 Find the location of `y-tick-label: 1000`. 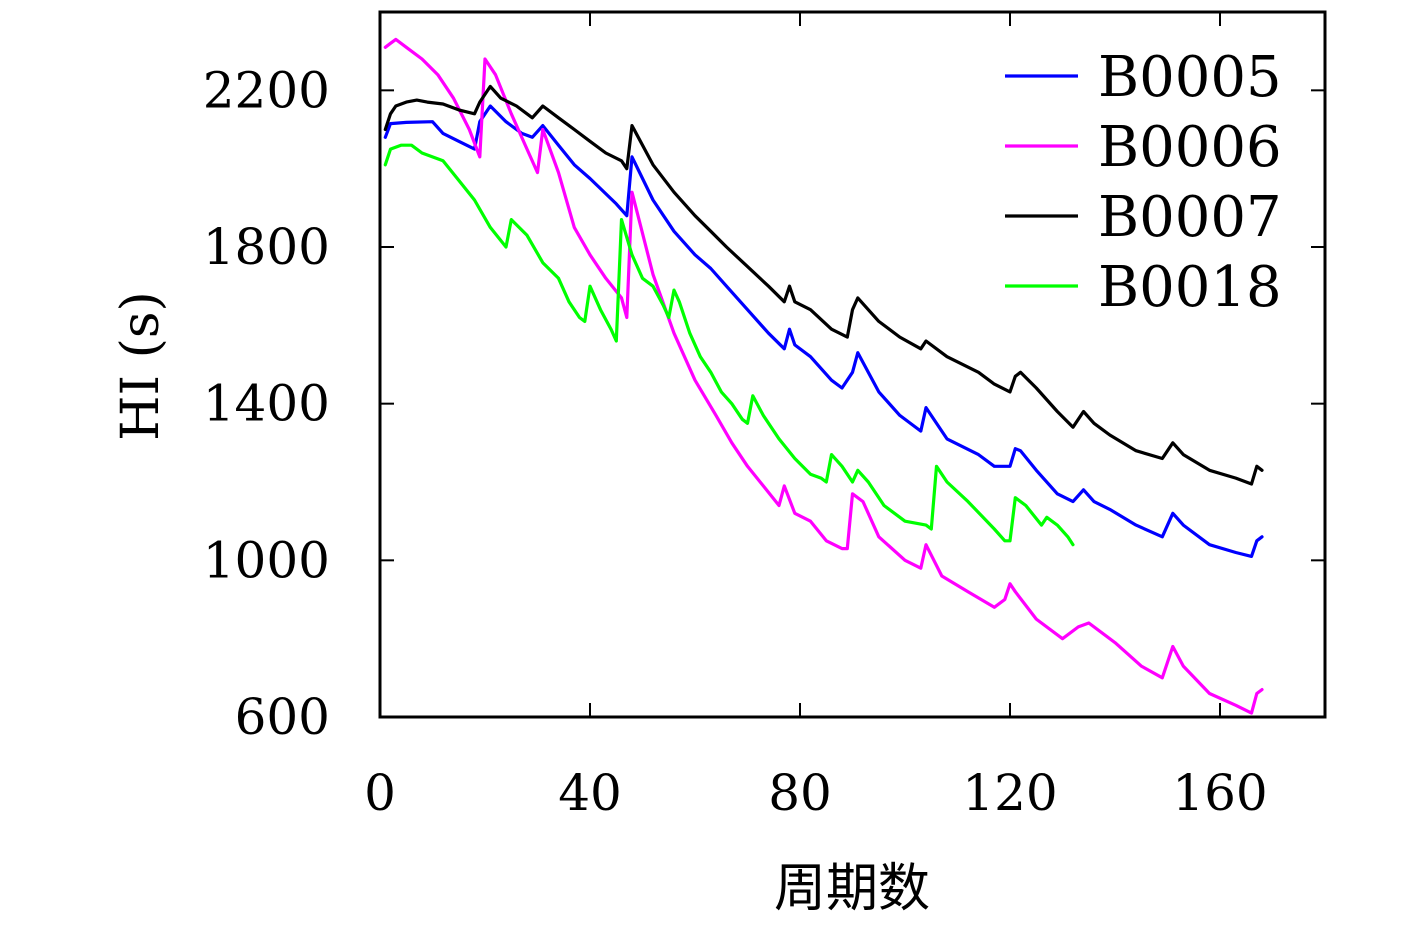

y-tick-label: 1000 is located at coordinates (266, 560).